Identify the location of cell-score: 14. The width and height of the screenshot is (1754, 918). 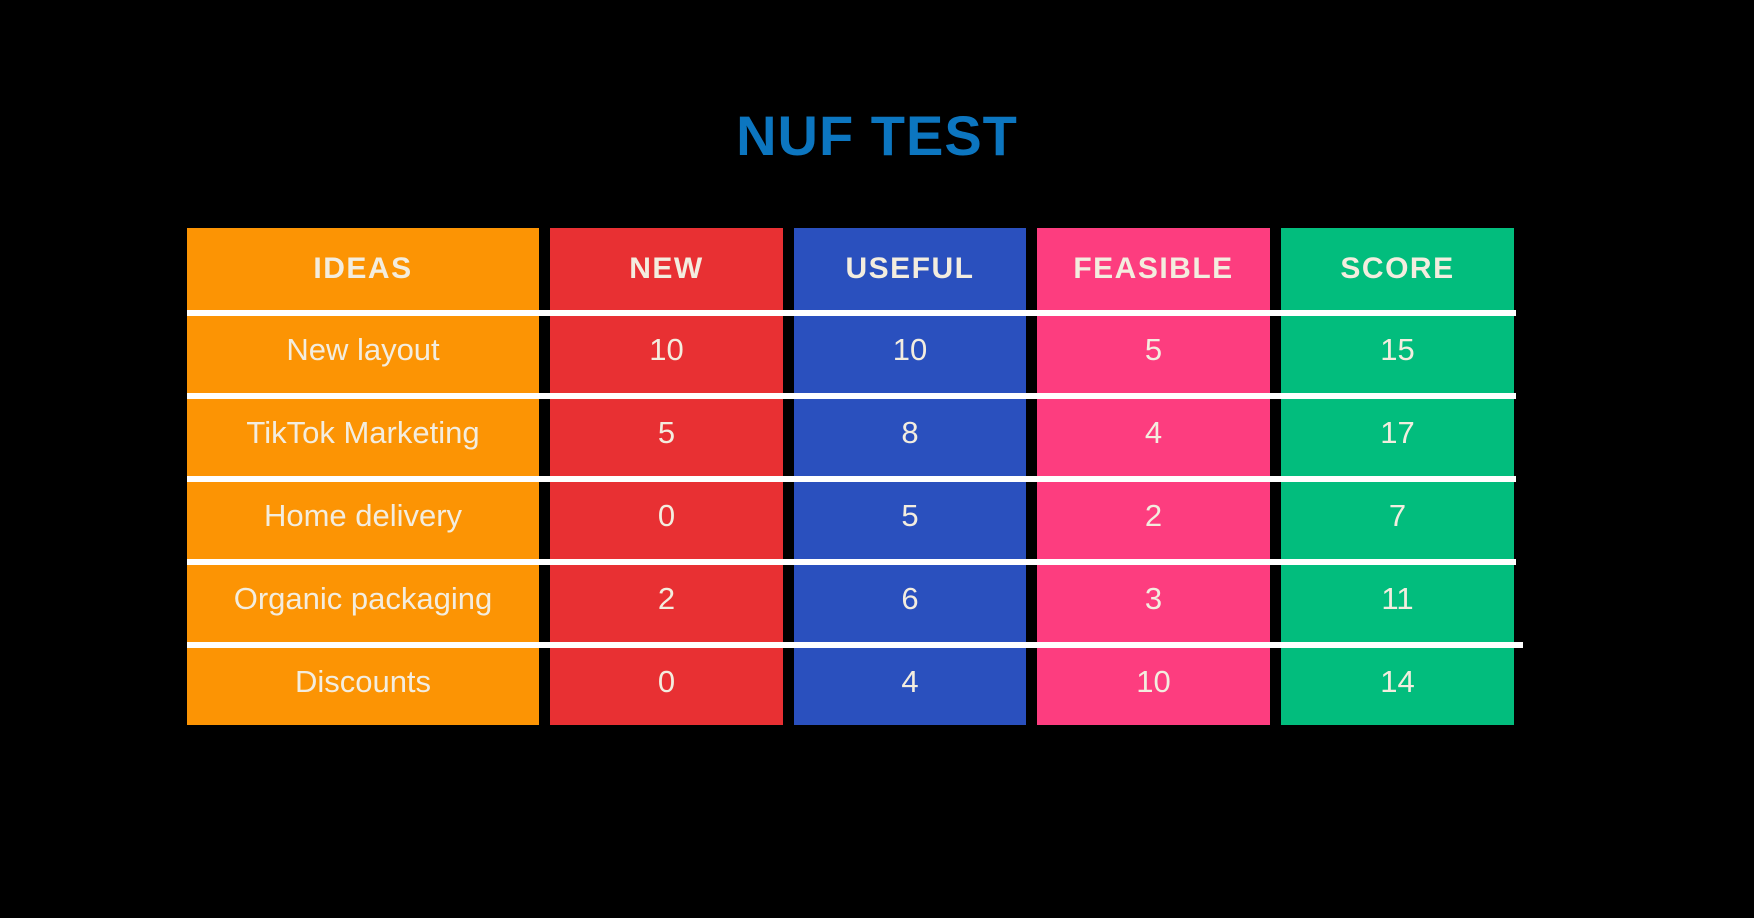
(1397, 686).